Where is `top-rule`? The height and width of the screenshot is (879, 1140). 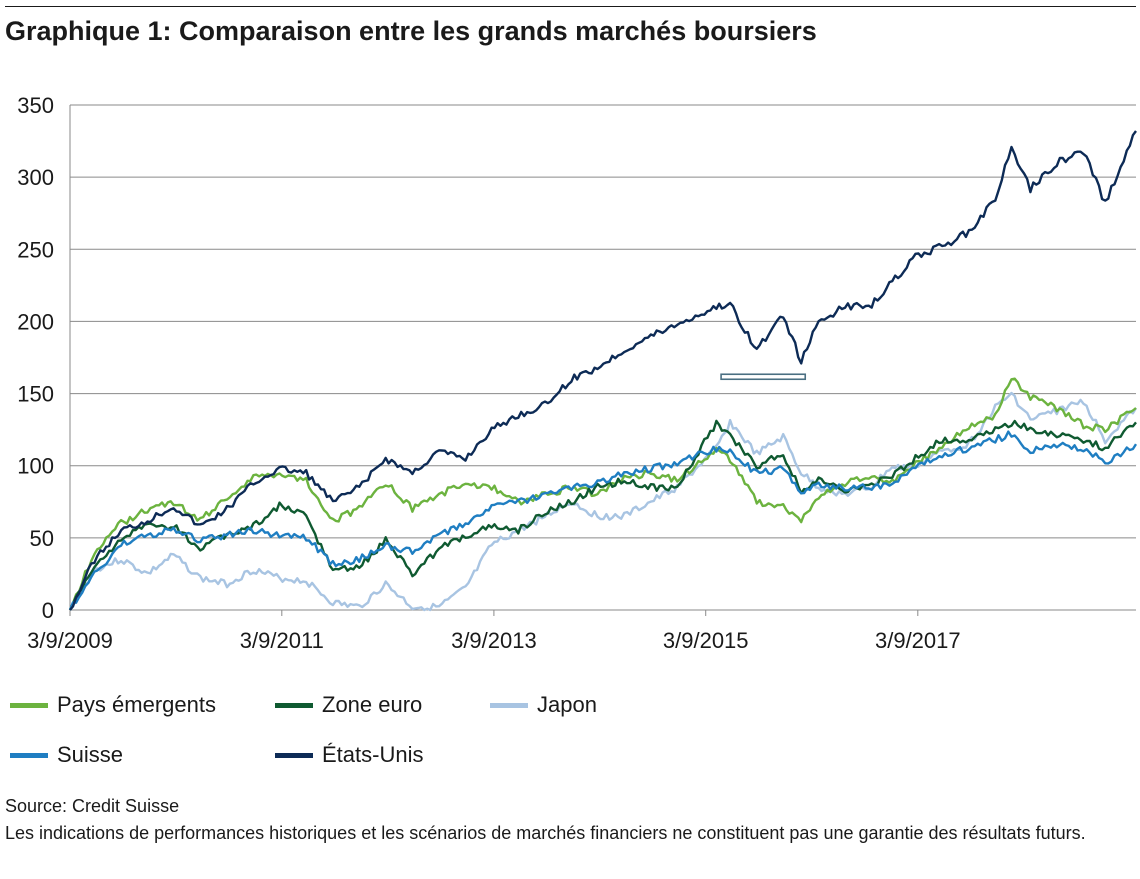 top-rule is located at coordinates (570, 6).